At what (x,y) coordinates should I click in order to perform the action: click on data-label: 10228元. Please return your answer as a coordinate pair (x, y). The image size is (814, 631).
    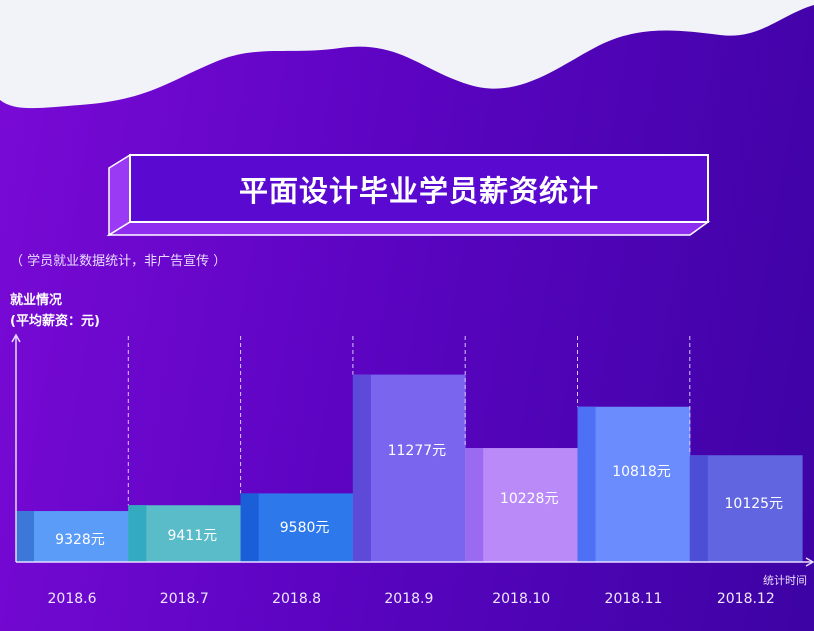
    Looking at the image, I should click on (529, 498).